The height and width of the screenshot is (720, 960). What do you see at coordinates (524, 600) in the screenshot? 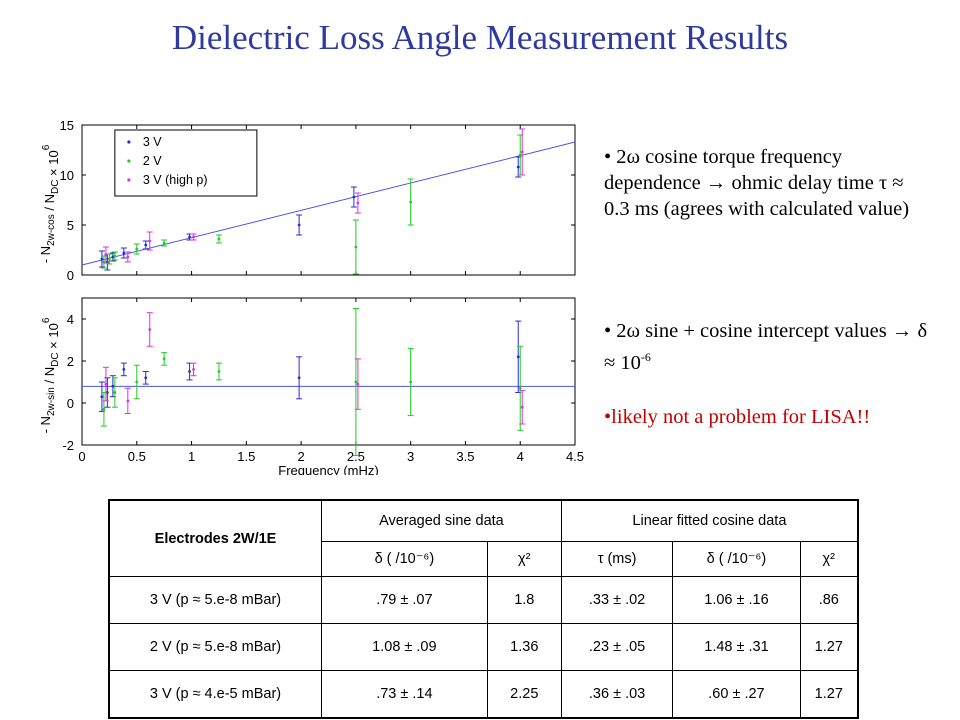
I see `table-cell: 1.8` at bounding box center [524, 600].